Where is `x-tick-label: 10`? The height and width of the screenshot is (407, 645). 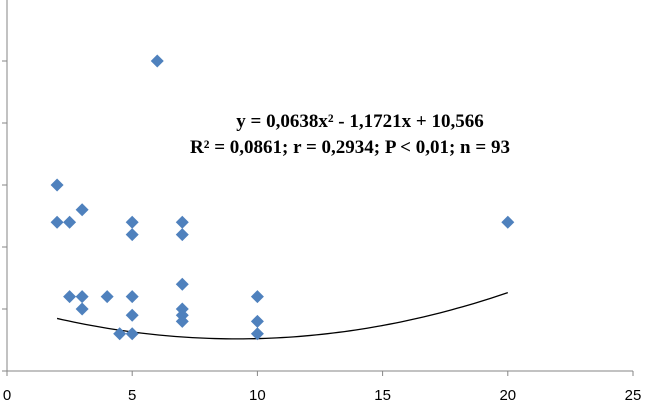 x-tick-label: 10 is located at coordinates (257, 395).